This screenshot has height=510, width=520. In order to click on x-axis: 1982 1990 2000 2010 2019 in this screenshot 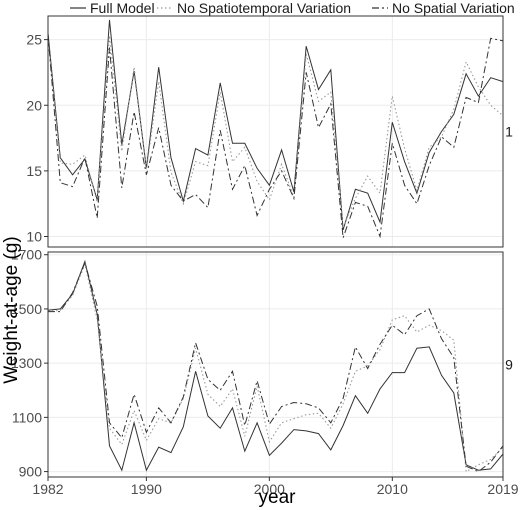, I will do `click(275, 487)`.